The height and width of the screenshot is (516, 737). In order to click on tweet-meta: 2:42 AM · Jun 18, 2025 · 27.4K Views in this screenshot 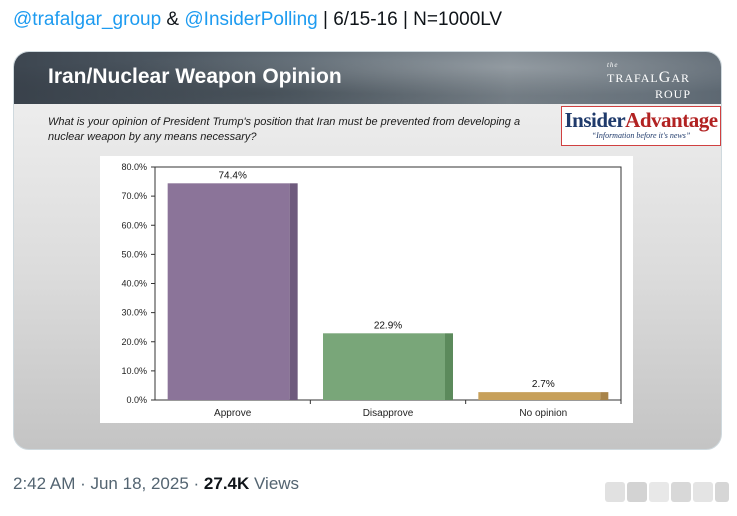, I will do `click(156, 484)`.